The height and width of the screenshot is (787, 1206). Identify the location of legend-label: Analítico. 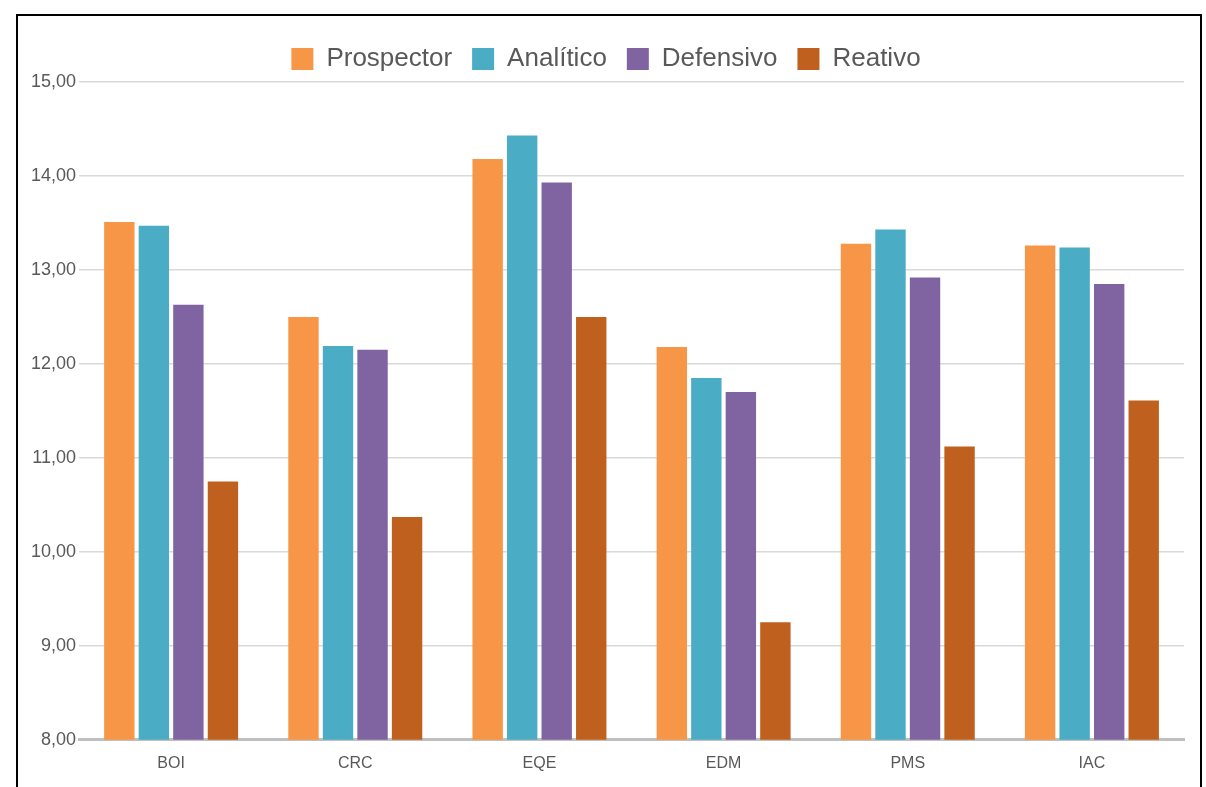
(557, 57).